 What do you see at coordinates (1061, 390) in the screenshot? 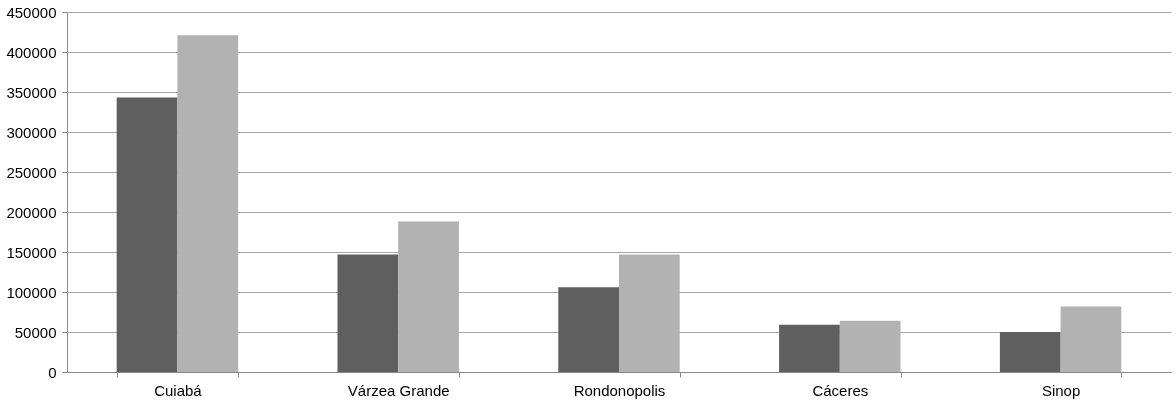
I see `x-tick-label: Sinop` at bounding box center [1061, 390].